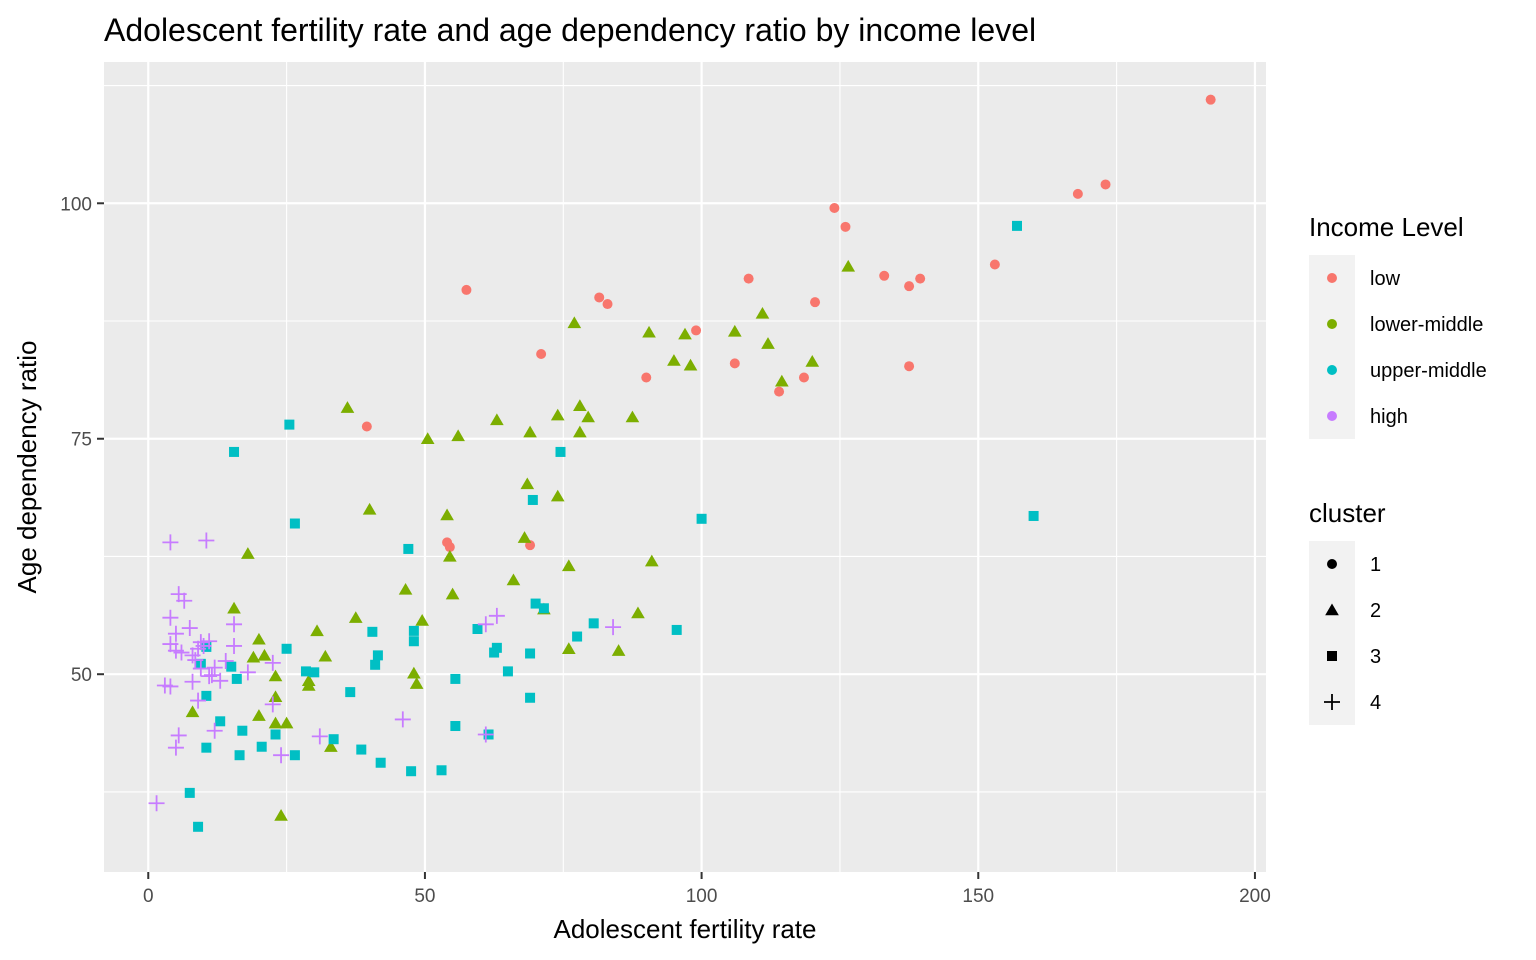  I want to click on y-tick-label: 100, so click(76, 204).